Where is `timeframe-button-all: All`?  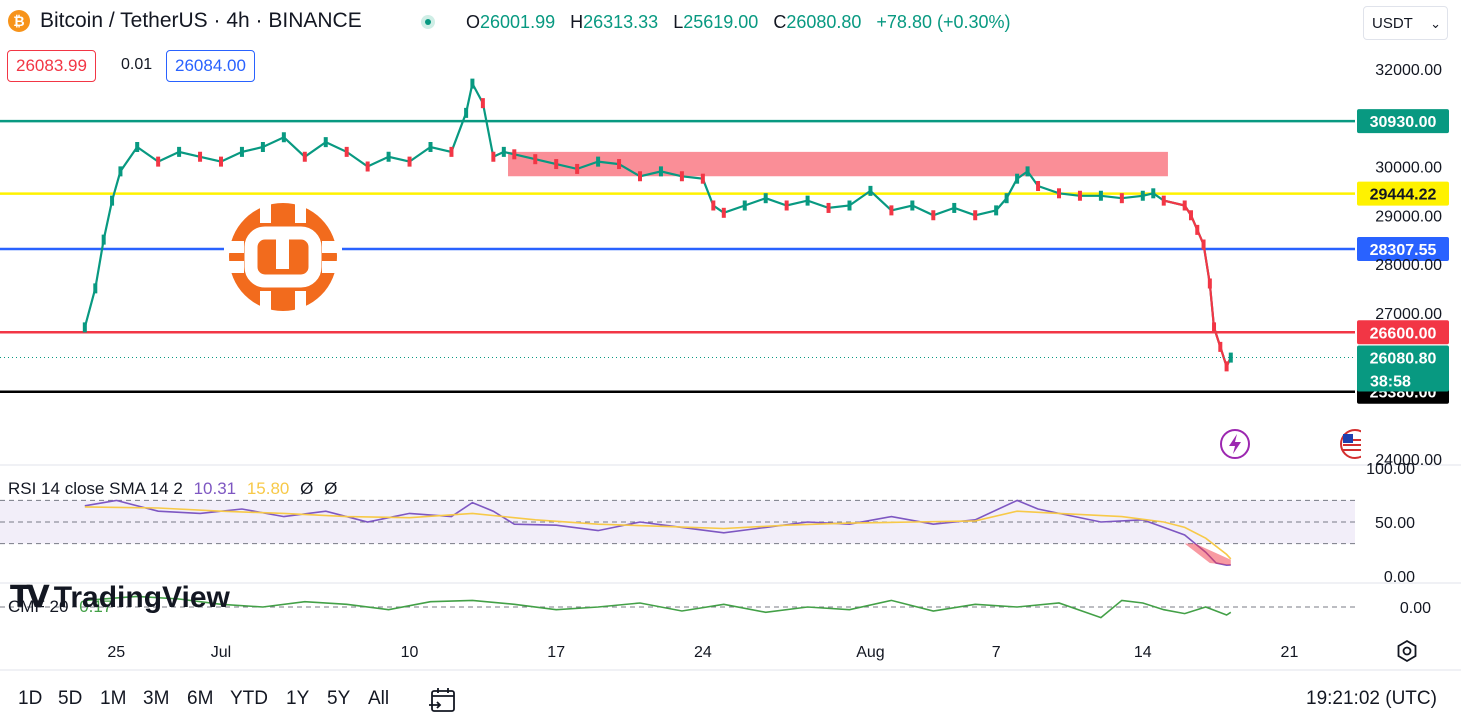 timeframe-button-all: All is located at coordinates (379, 698).